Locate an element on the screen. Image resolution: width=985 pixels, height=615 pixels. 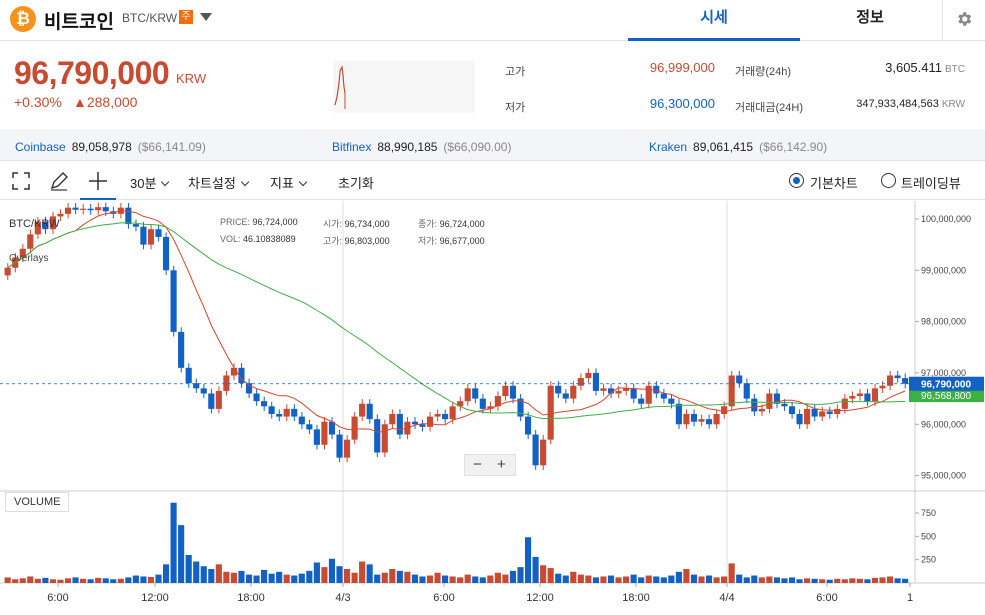
interval-select: 30분 is located at coordinates (150, 182).